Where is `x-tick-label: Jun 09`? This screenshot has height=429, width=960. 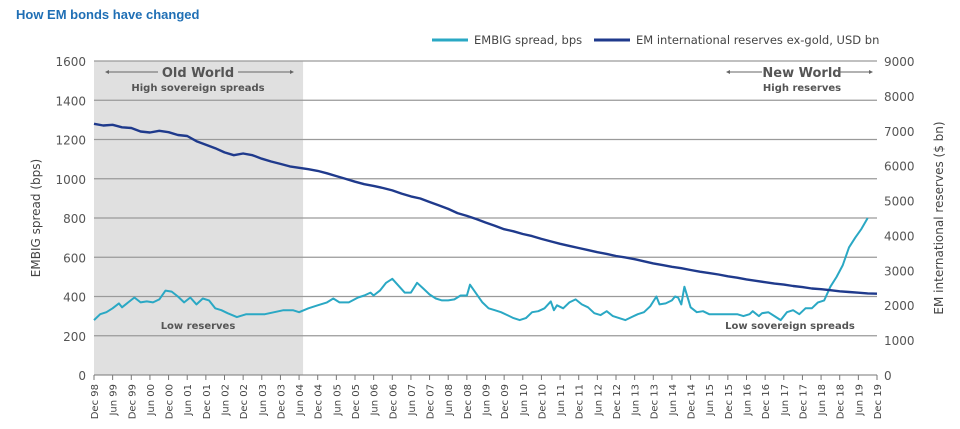
x-tick-label: Jun 09 is located at coordinates (487, 400).